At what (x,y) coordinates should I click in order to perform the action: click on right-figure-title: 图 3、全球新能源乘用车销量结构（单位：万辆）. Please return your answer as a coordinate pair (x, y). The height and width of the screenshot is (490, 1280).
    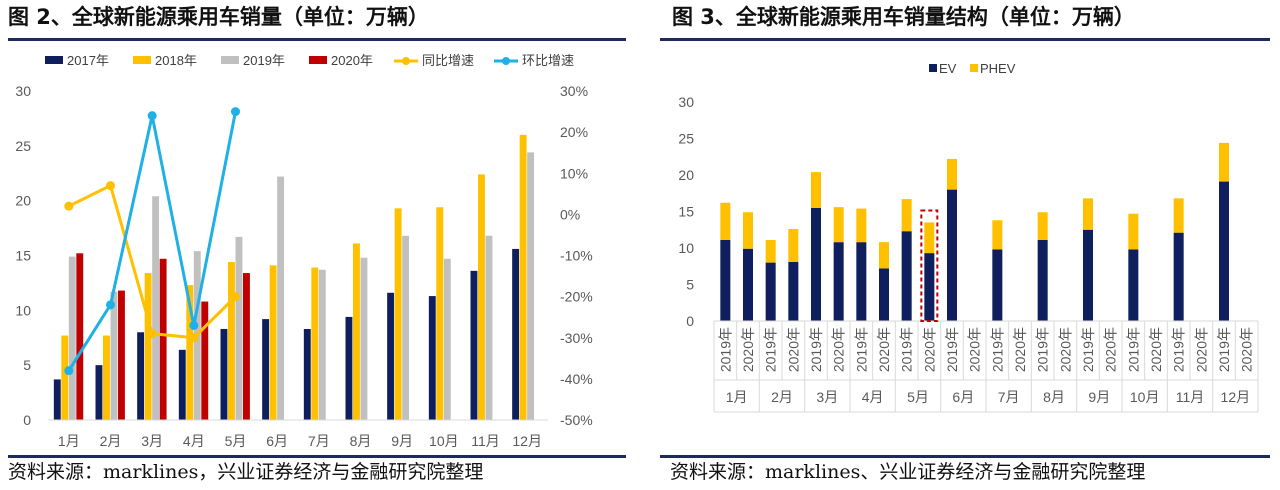
    Looking at the image, I should click on (903, 17).